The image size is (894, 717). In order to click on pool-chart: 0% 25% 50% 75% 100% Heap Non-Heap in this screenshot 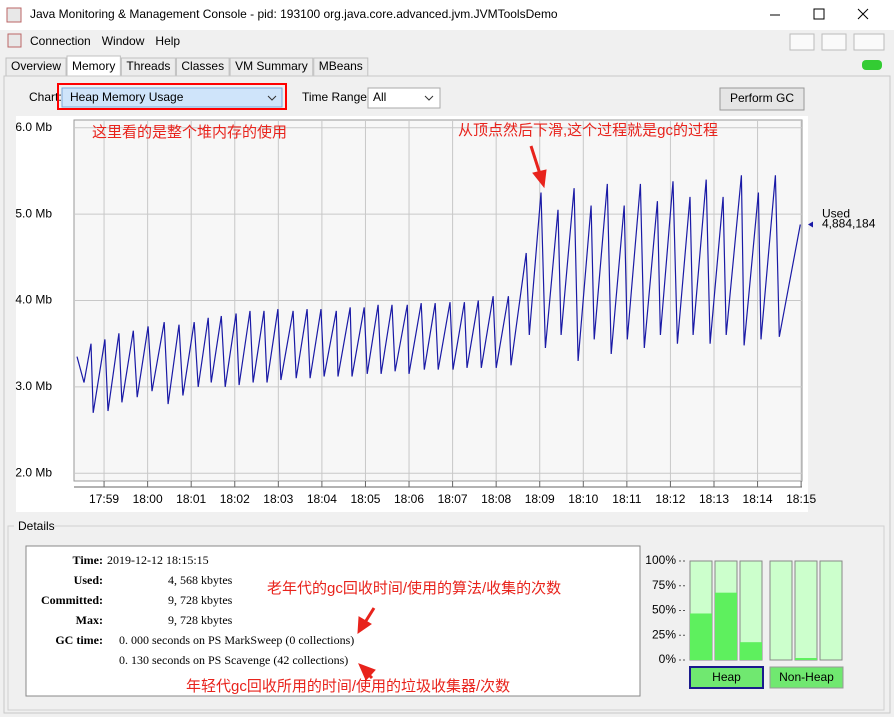, I will do `click(744, 621)`.